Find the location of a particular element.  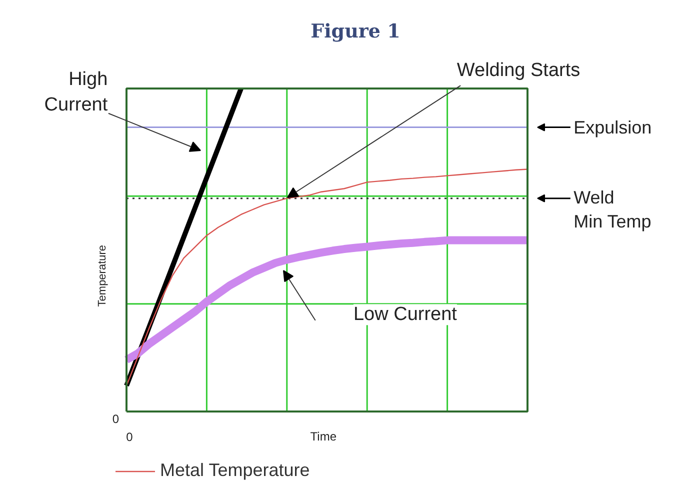

ref-line-label: Expulsion is located at coordinates (613, 127).